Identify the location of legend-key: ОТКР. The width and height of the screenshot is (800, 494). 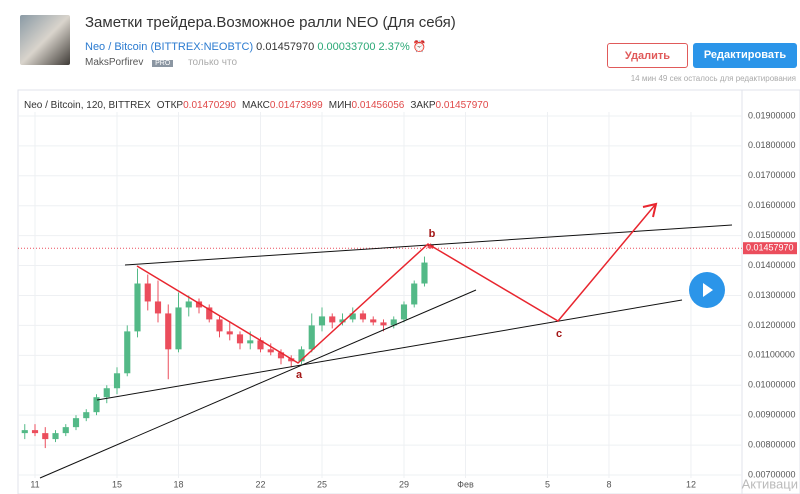
(170, 105).